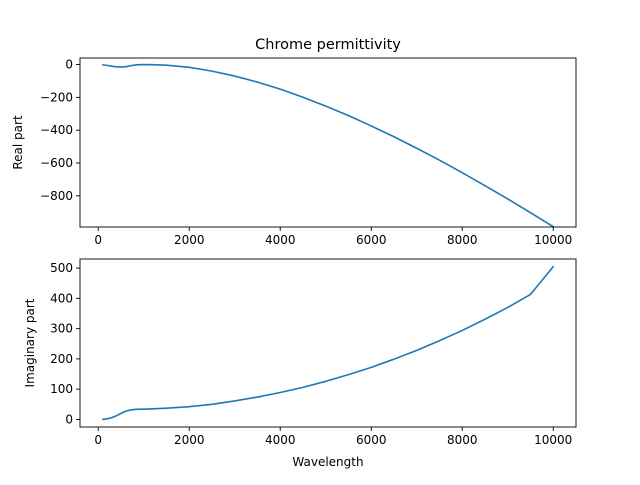  I want to click on x-axis-label: Wavelength, so click(327, 462).